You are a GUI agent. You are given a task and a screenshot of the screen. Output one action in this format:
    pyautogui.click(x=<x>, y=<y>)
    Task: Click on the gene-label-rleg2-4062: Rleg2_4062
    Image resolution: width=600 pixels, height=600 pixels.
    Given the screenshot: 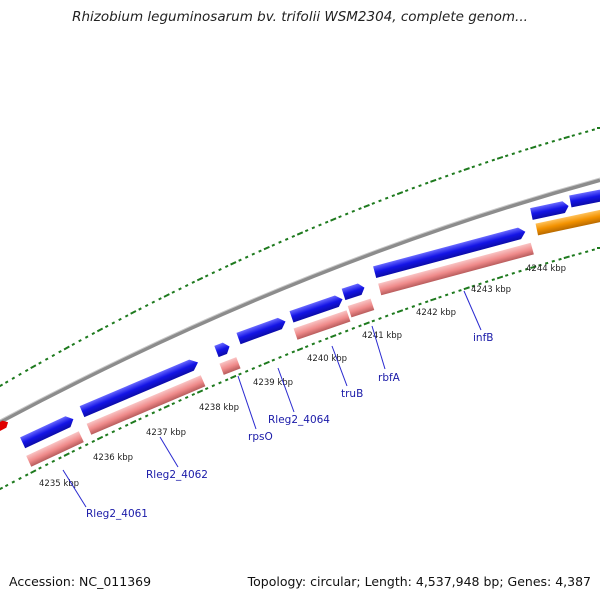 What is the action you would take?
    pyautogui.click(x=177, y=475)
    